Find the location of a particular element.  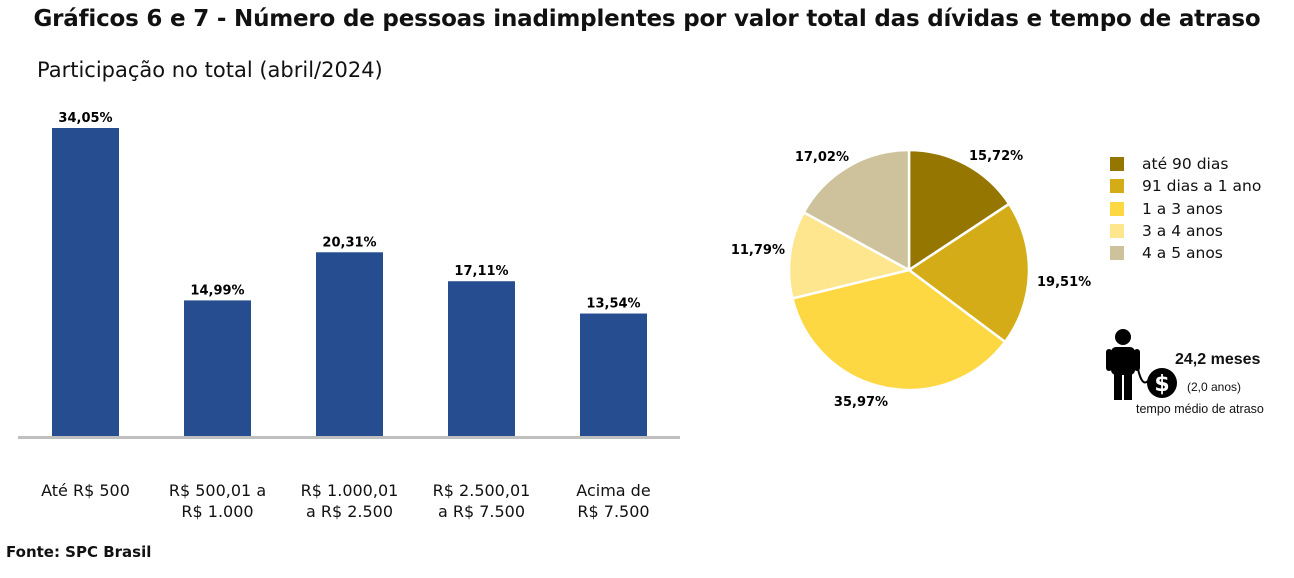

pie-value-label: 11,79% is located at coordinates (758, 250).